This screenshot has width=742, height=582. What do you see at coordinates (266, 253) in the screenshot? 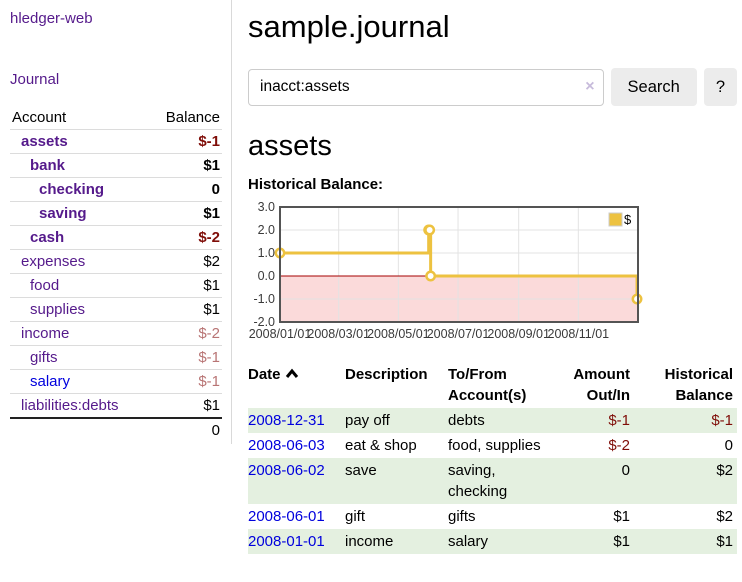
I see `y-tick-label: 1.0` at bounding box center [266, 253].